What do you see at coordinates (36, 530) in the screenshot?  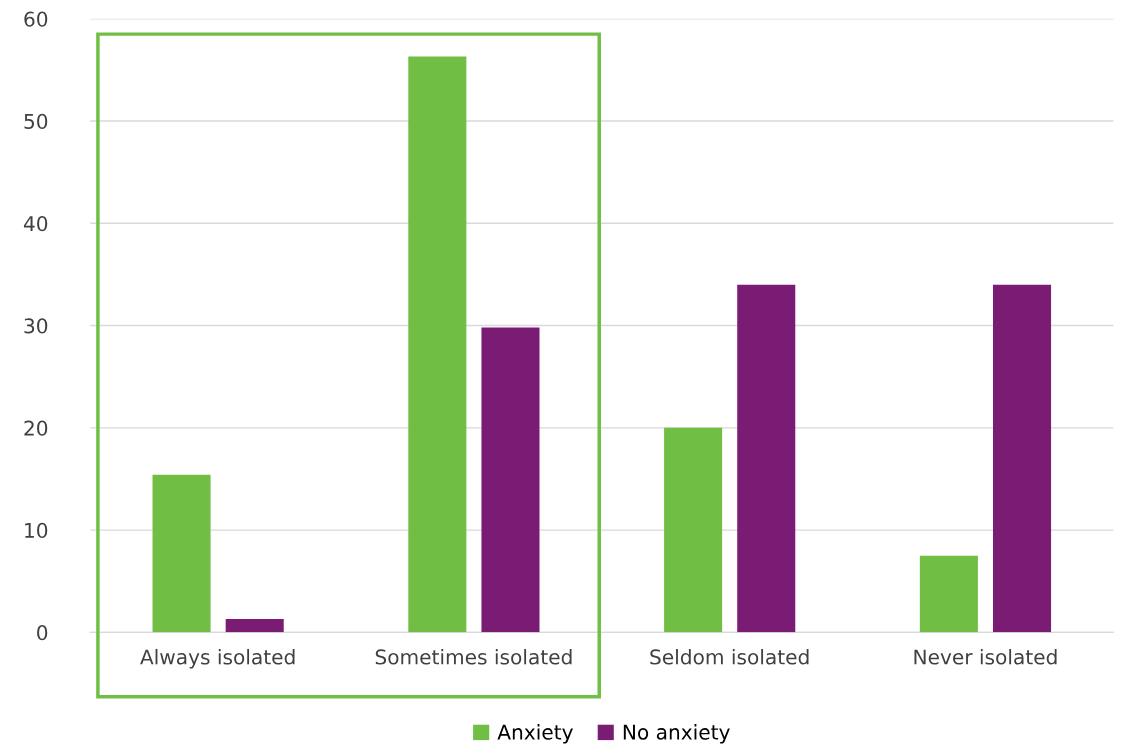 I see `y-tick-label: 10` at bounding box center [36, 530].